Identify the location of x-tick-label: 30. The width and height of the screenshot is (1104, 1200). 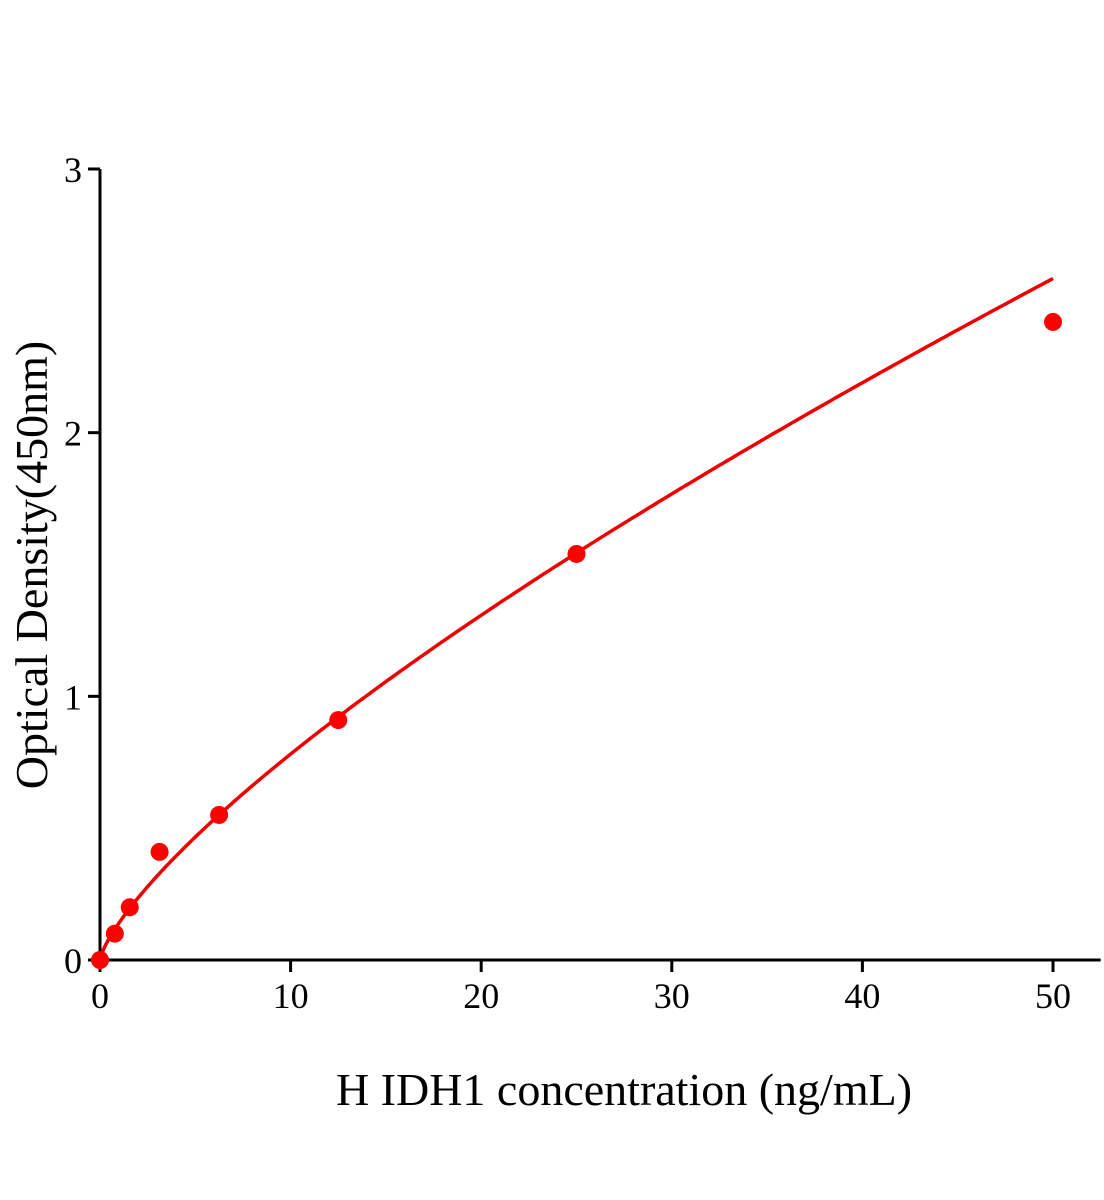
(672, 996).